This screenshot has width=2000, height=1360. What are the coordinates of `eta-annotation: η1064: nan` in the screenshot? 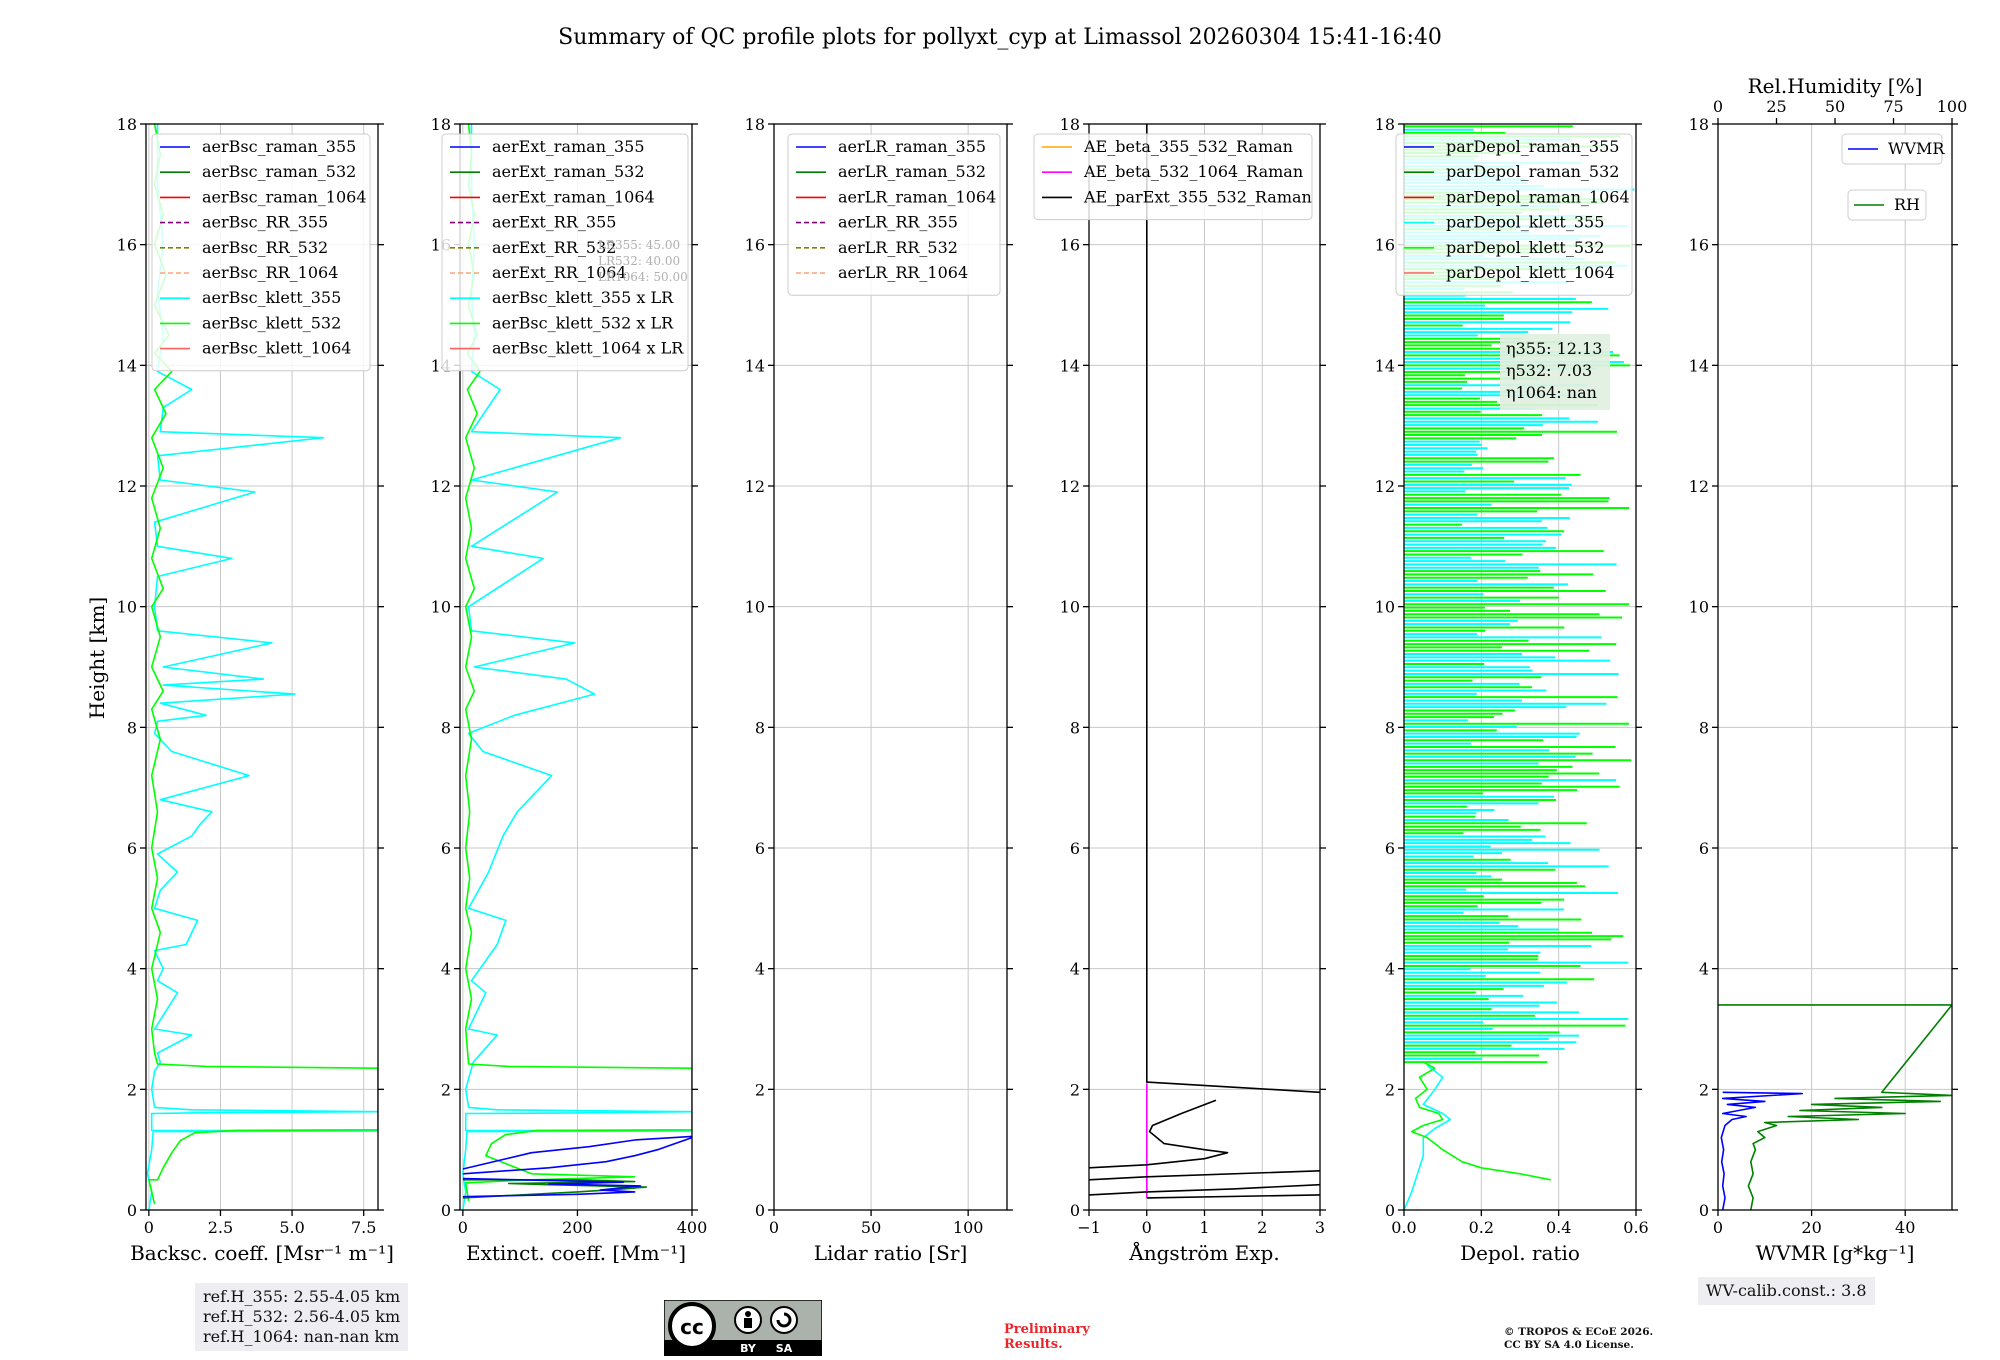 It's located at (1551, 392).